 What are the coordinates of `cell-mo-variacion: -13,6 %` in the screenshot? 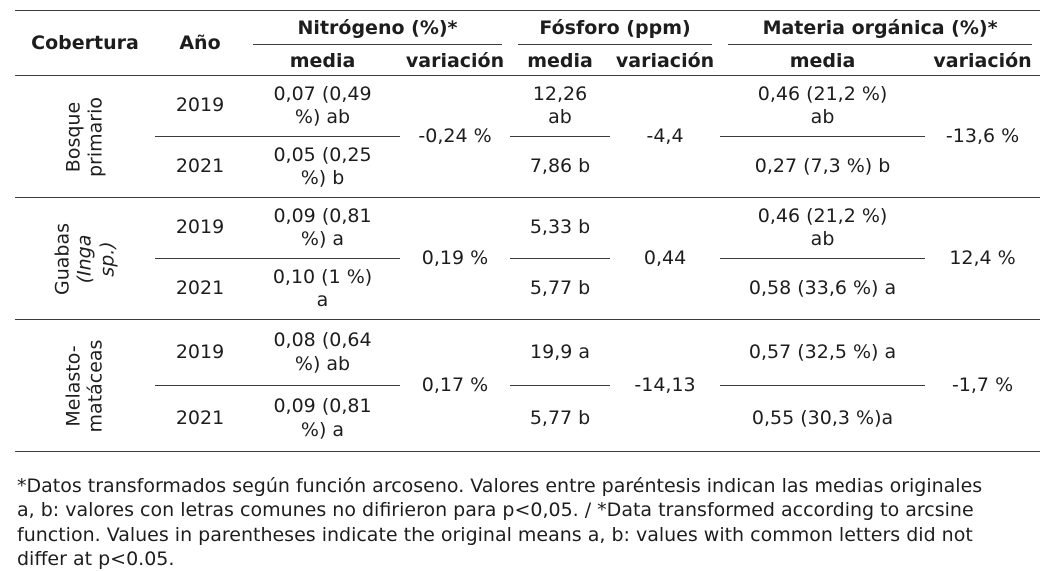 It's located at (982, 135).